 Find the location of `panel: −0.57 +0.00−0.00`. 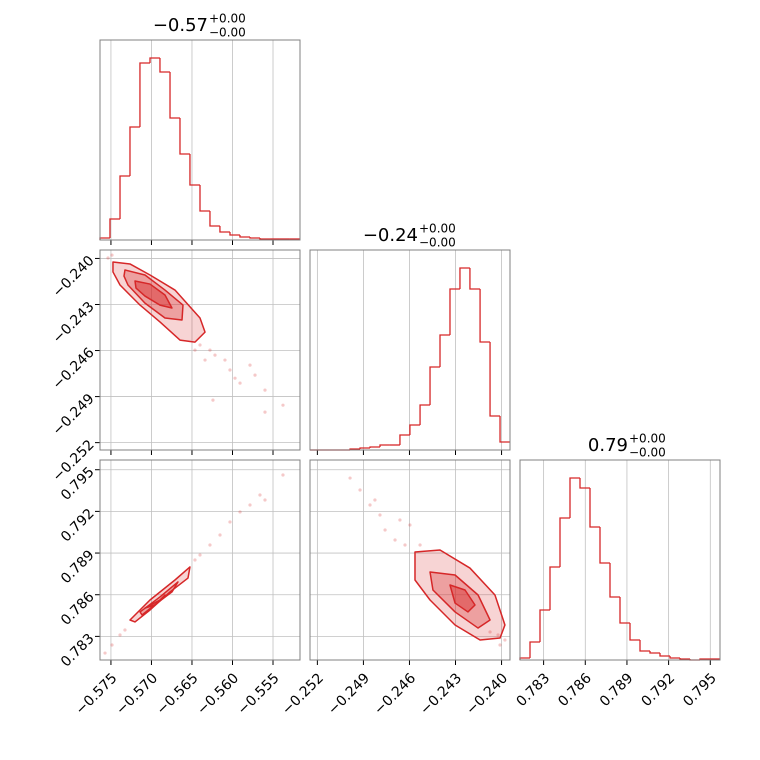

panel: −0.57 +0.00−0.00 is located at coordinates (200, 128).